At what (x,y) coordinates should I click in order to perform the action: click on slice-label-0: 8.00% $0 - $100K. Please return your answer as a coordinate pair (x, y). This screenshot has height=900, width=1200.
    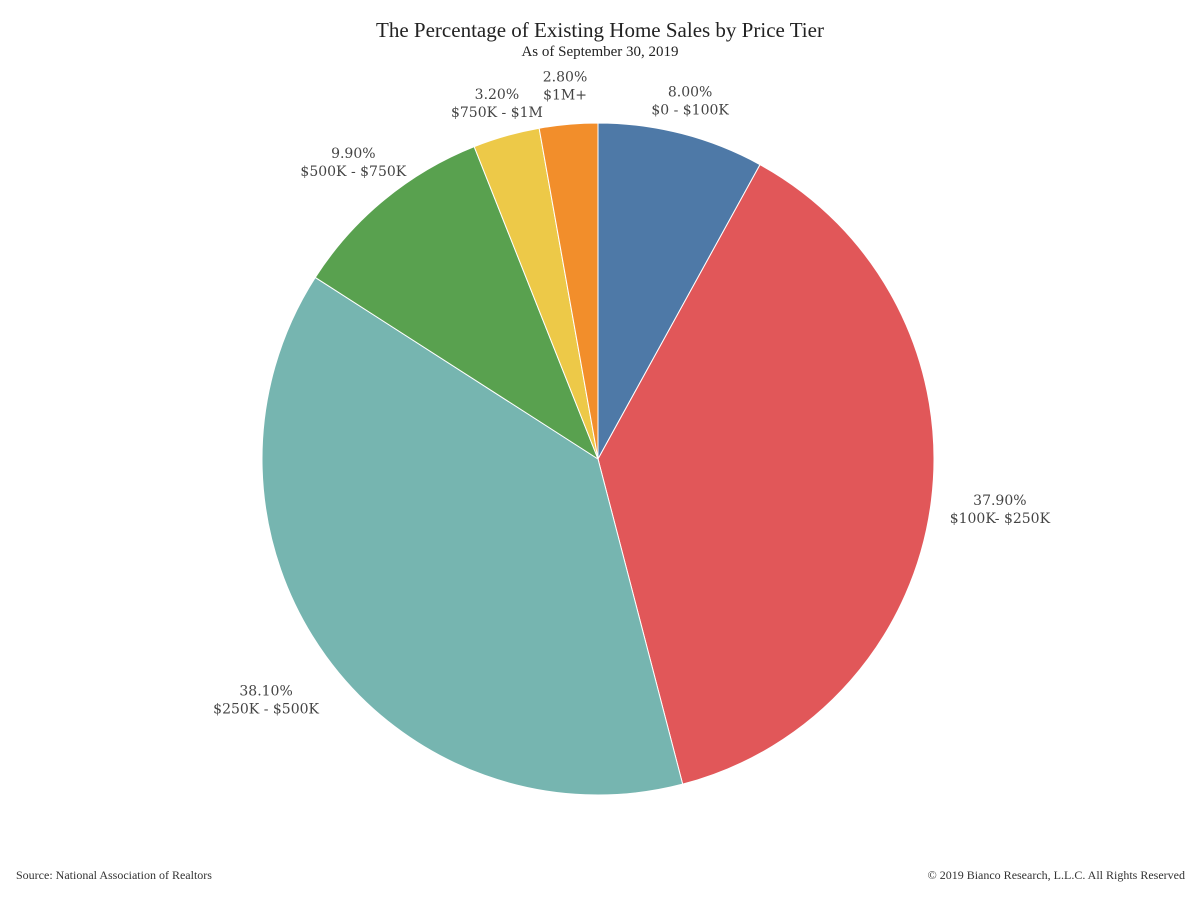
    Looking at the image, I should click on (690, 102).